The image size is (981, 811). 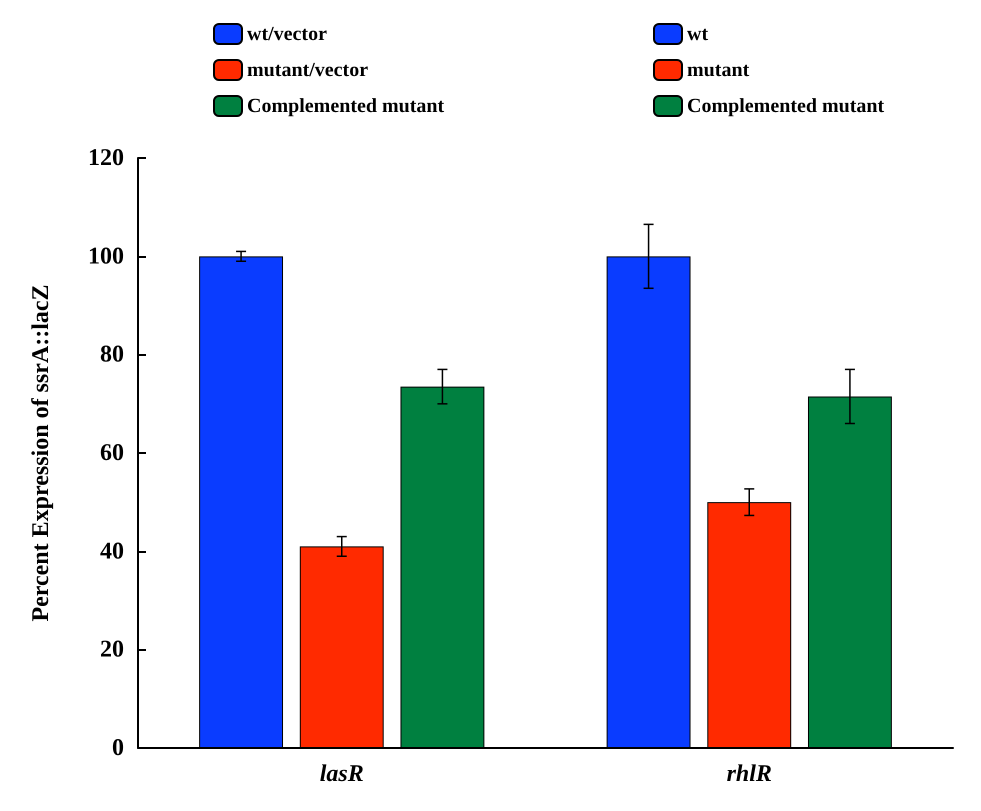 What do you see at coordinates (112, 551) in the screenshot?
I see `y-tick-label: 40` at bounding box center [112, 551].